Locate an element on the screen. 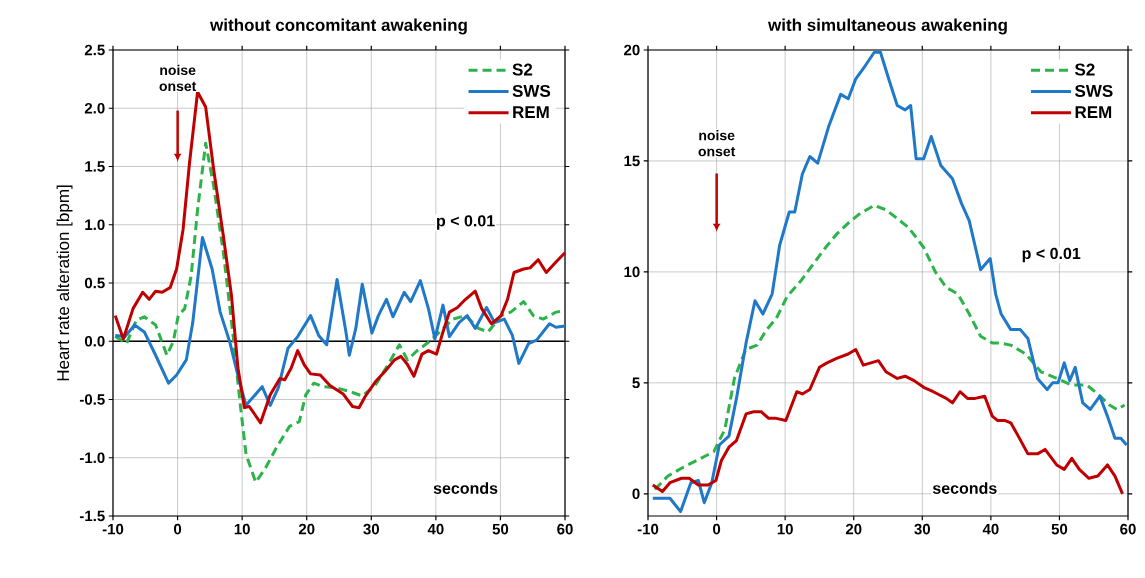  y-tick-label: 5 is located at coordinates (636, 383).